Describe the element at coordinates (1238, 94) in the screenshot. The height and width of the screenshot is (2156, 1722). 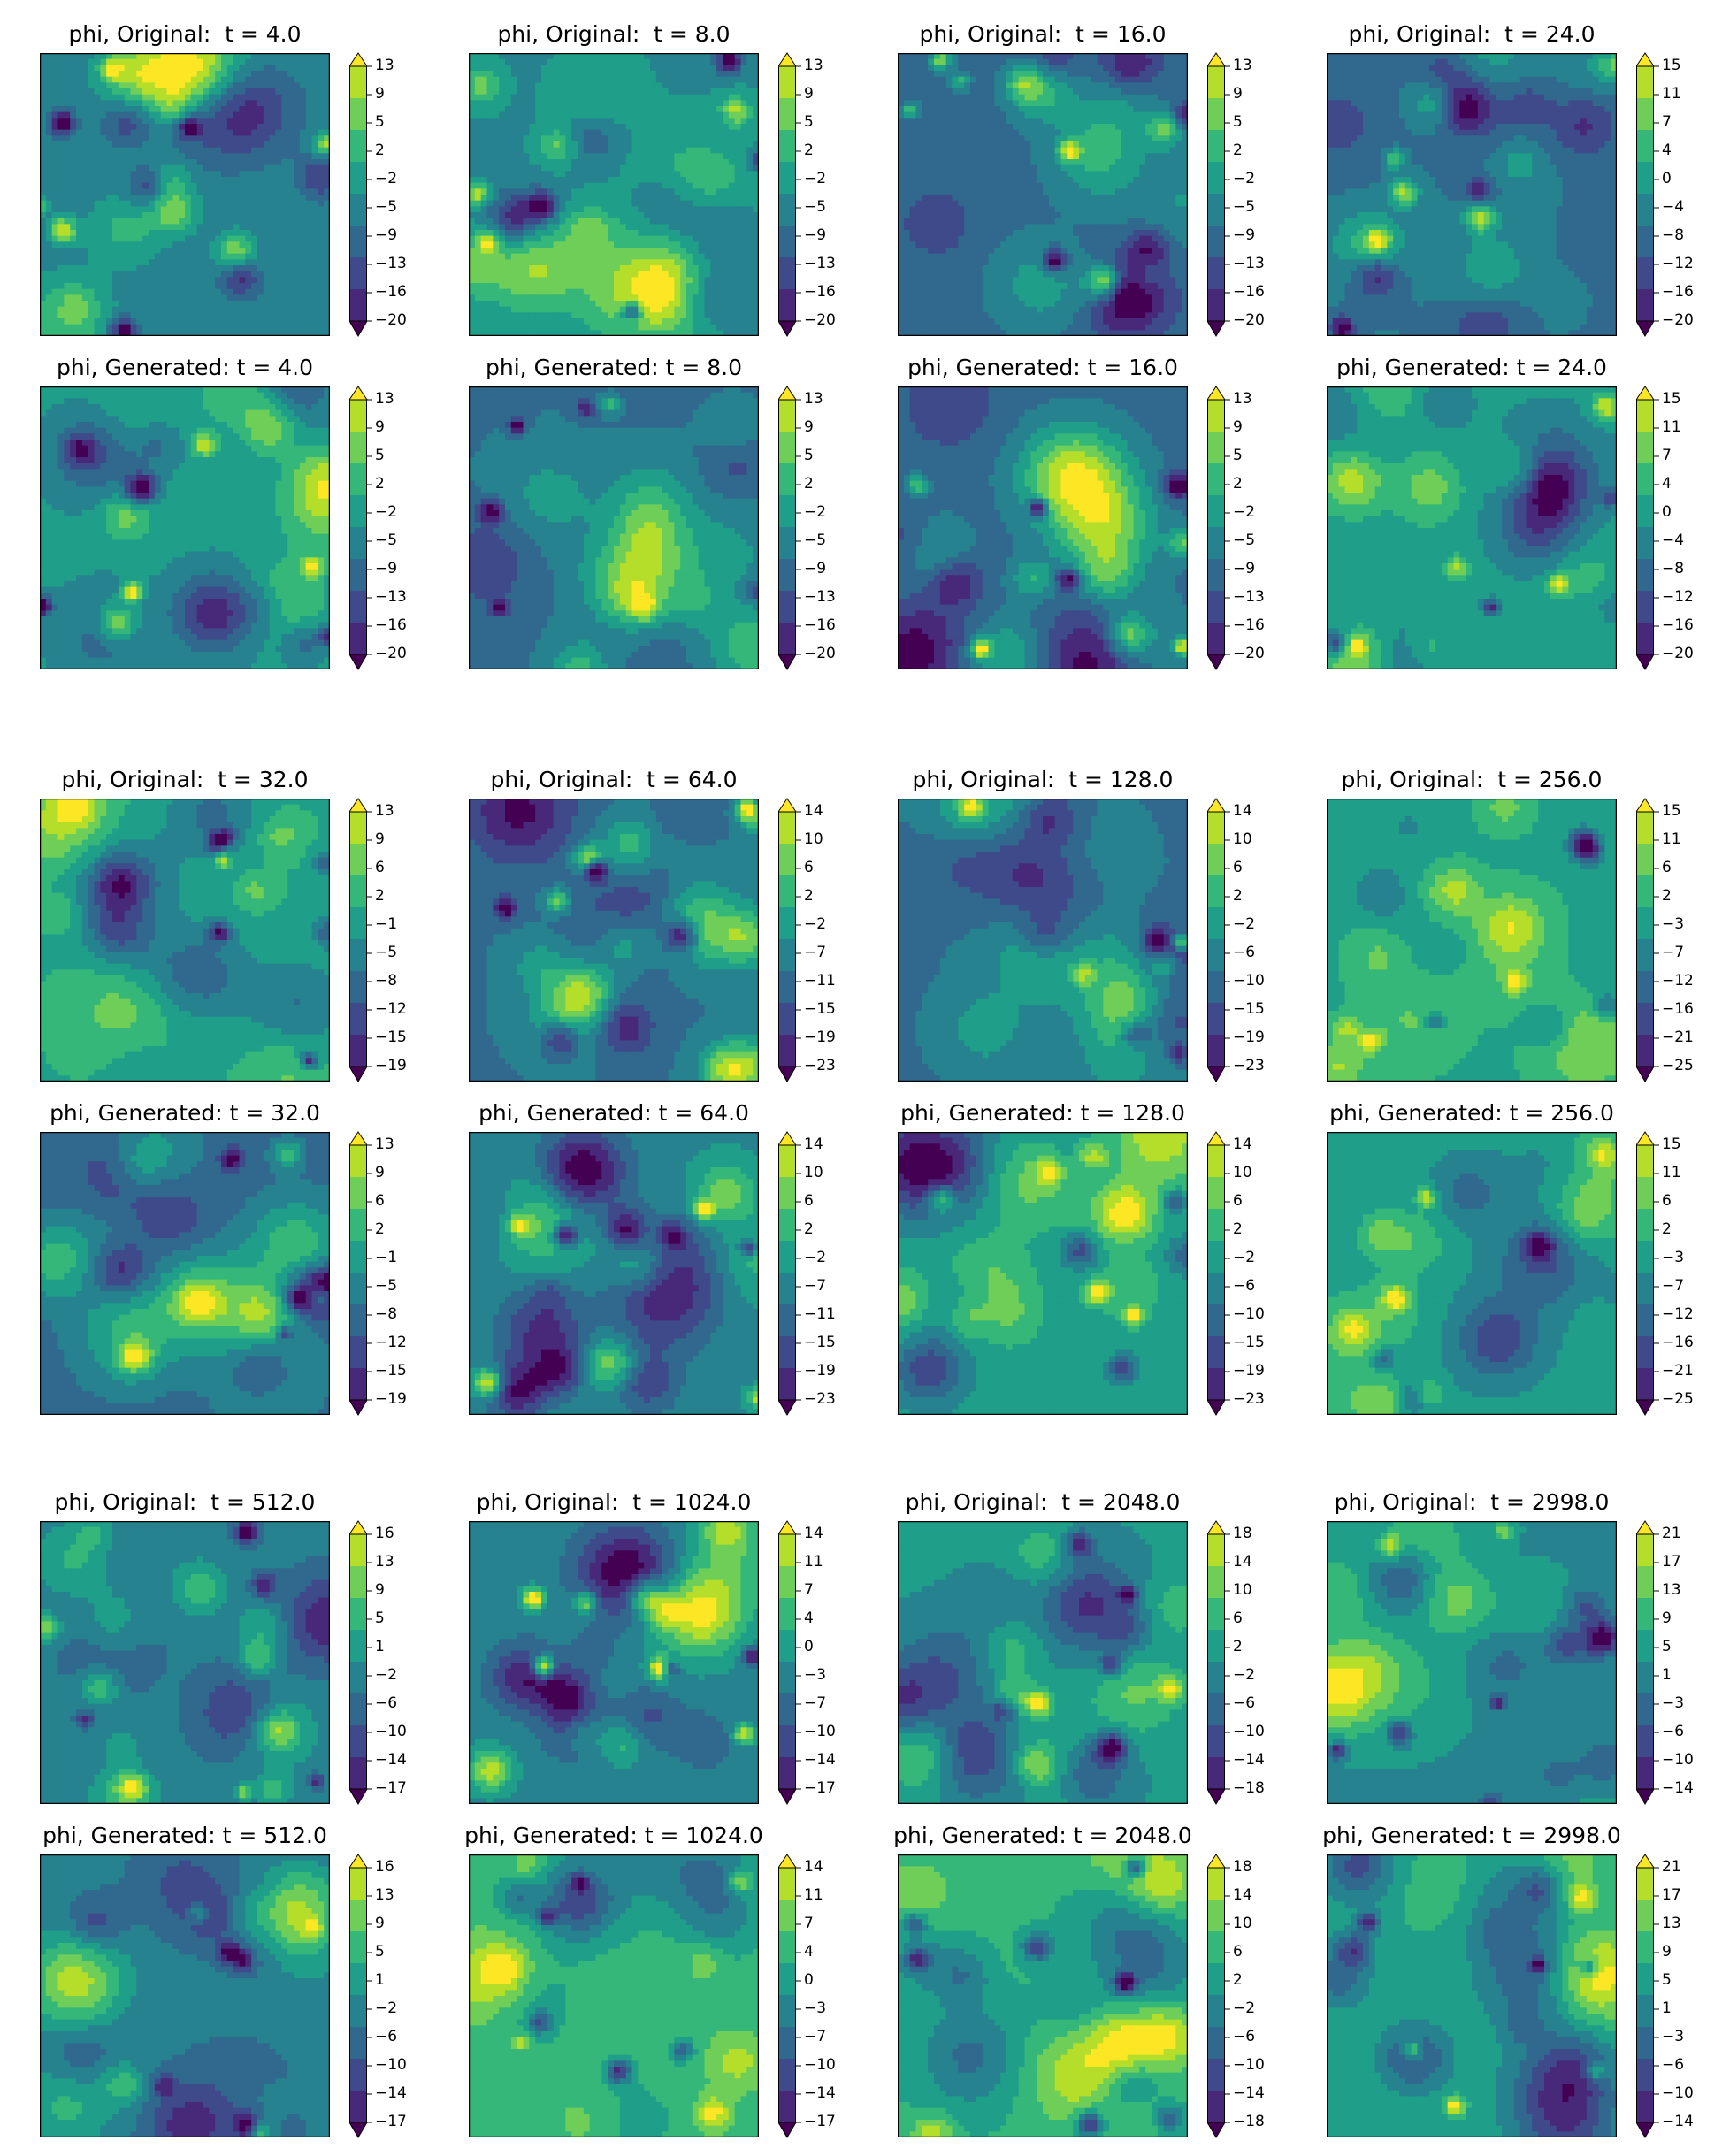
I see `colorbar-tick-label: 9` at that location.